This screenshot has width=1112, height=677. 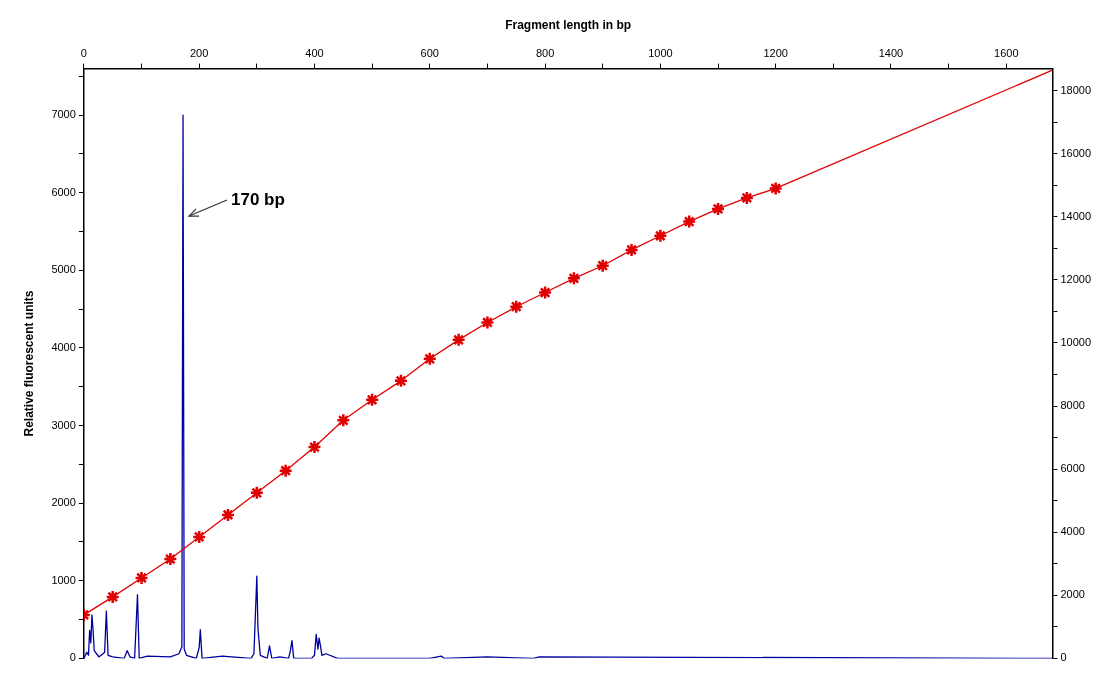 I want to click on x-tick-label: 0, so click(x=83, y=53).